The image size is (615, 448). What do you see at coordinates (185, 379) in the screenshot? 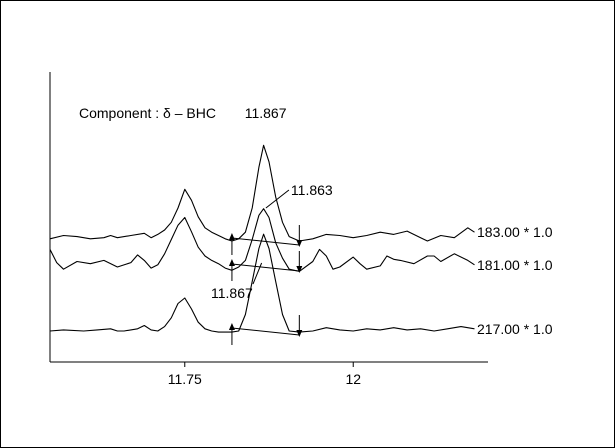
I see `x-tick-label: 11.75` at bounding box center [185, 379].